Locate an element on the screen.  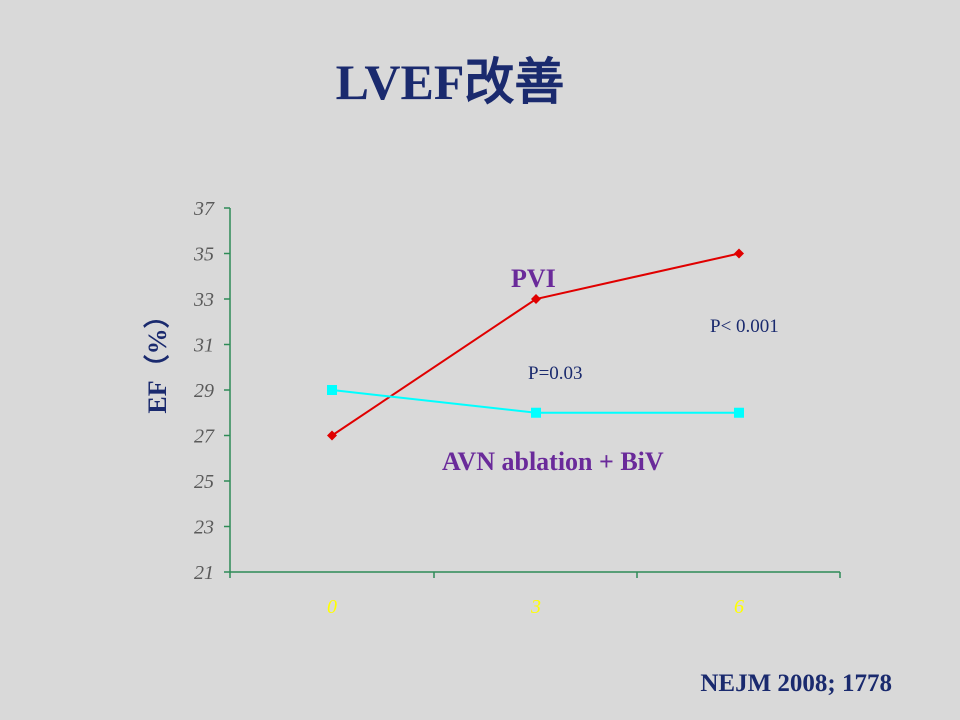
x-tick-label: 6 is located at coordinates (739, 607).